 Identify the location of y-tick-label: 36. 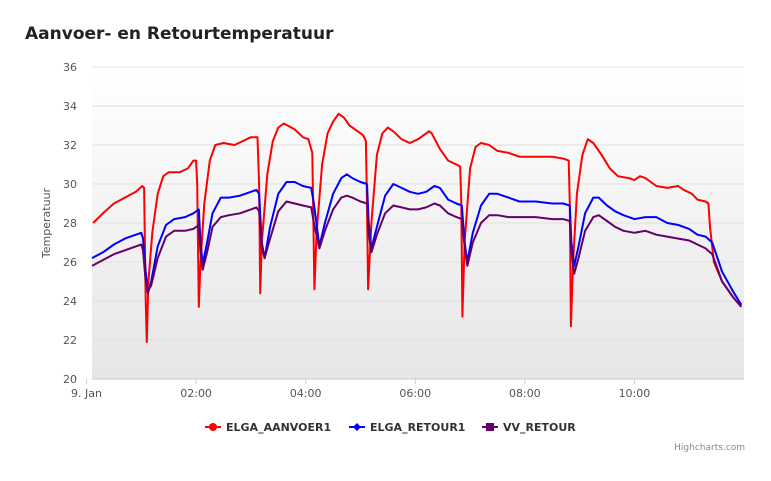
(70, 67).